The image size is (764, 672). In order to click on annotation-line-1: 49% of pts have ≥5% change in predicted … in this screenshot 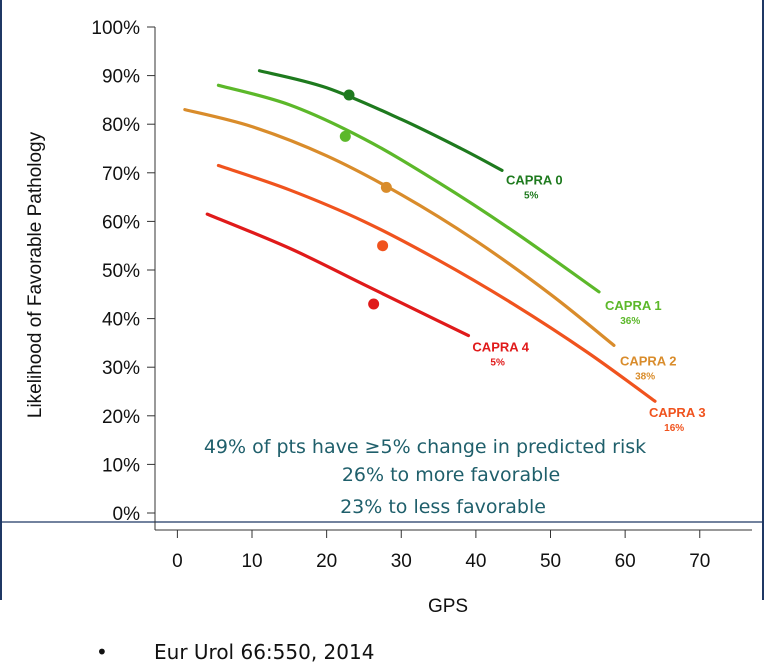, I will do `click(425, 447)`.